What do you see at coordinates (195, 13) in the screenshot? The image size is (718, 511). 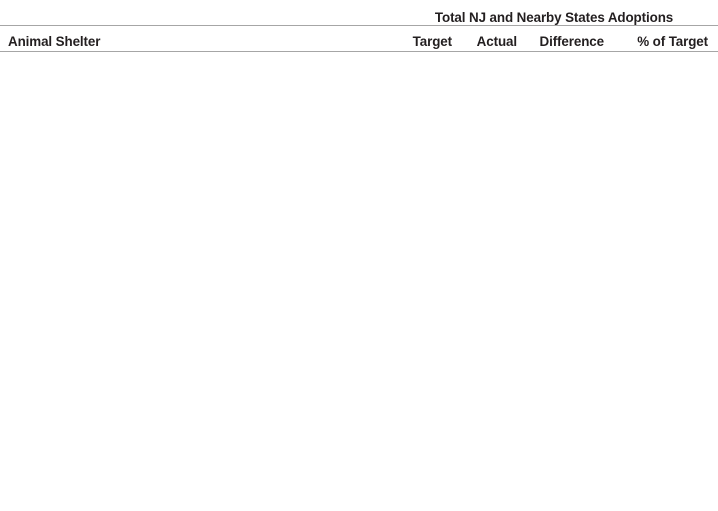 I see `group-header-spacer` at bounding box center [195, 13].